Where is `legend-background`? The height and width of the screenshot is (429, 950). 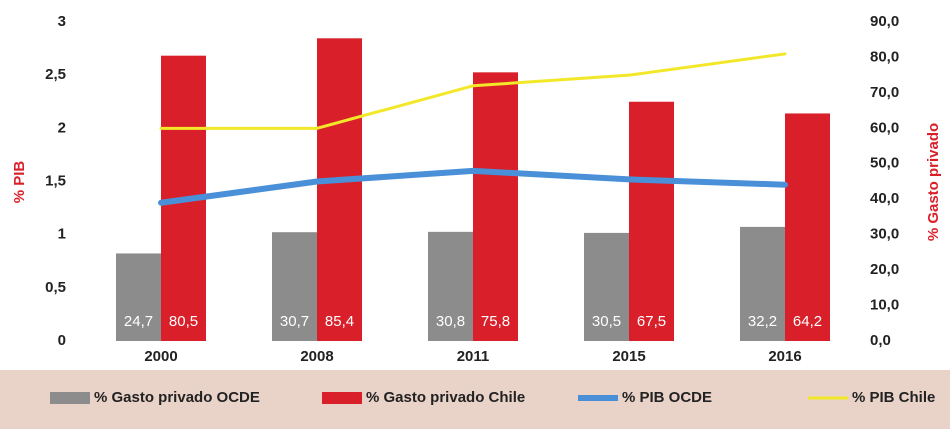 legend-background is located at coordinates (475, 399).